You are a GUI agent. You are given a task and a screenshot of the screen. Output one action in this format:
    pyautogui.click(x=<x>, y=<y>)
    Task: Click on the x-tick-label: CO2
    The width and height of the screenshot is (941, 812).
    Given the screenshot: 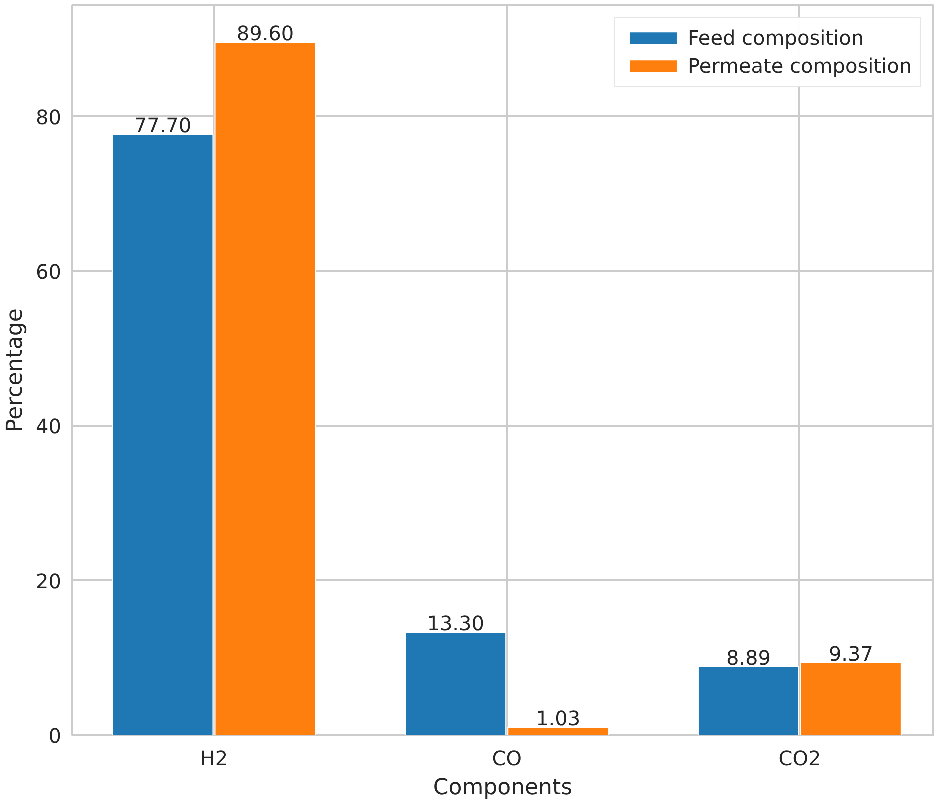 What is the action you would take?
    pyautogui.click(x=800, y=758)
    